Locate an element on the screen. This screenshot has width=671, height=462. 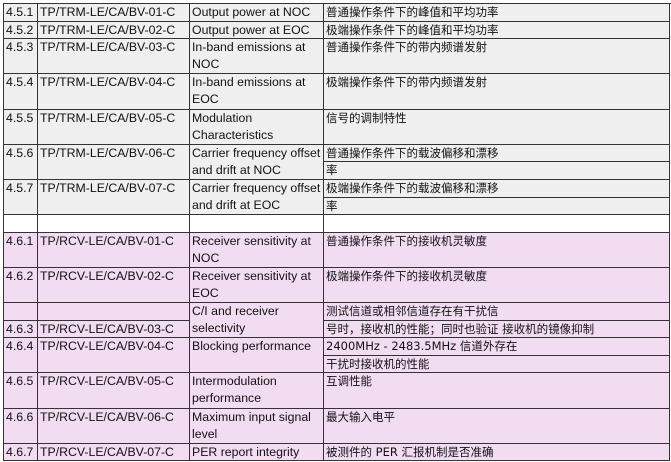
case-name-cell: Maximum input signal level is located at coordinates (257, 426).